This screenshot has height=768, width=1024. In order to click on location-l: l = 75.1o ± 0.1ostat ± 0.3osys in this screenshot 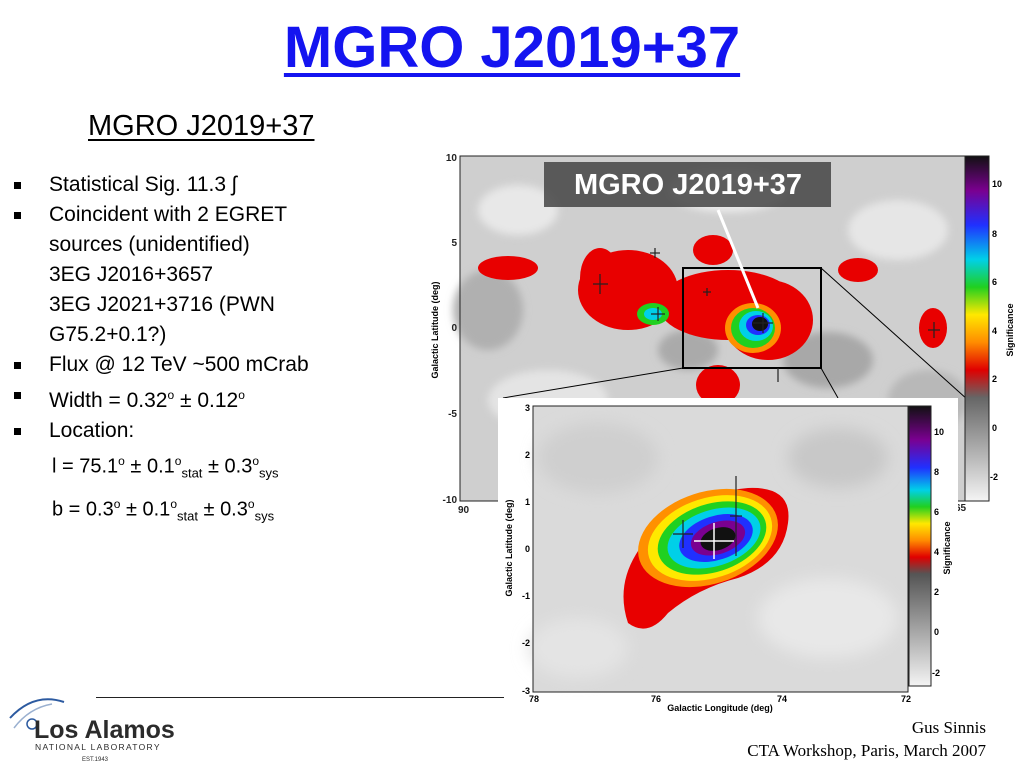, I will do `click(165, 467)`.